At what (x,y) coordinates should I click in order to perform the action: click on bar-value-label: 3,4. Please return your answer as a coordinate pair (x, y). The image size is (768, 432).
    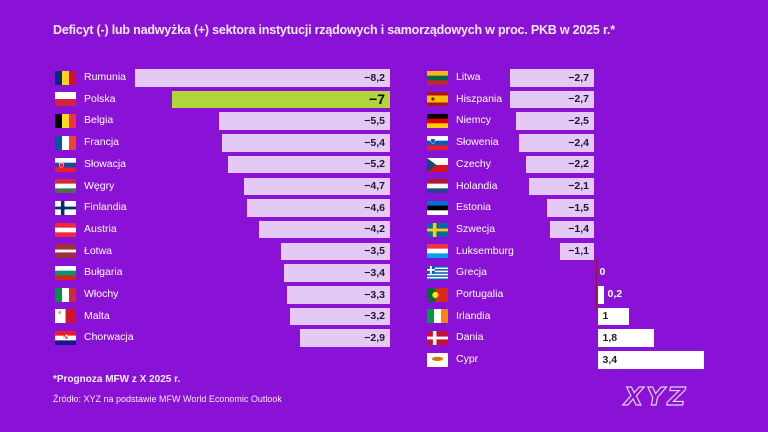
    Looking at the image, I should click on (610, 359).